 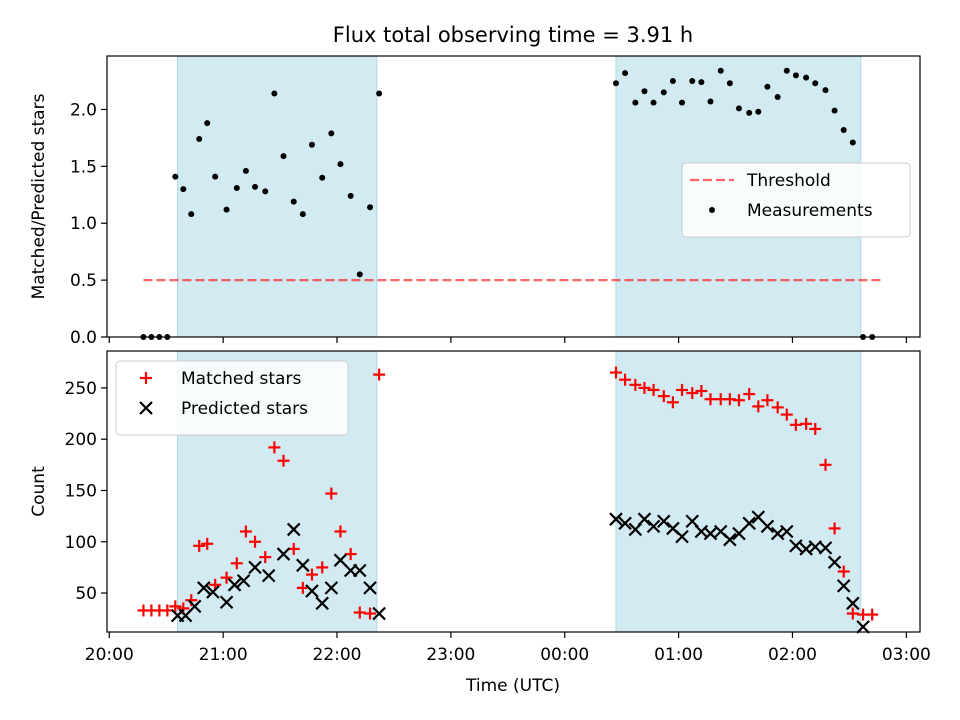 I want to click on x-tick-label: 03:00, so click(x=906, y=655).